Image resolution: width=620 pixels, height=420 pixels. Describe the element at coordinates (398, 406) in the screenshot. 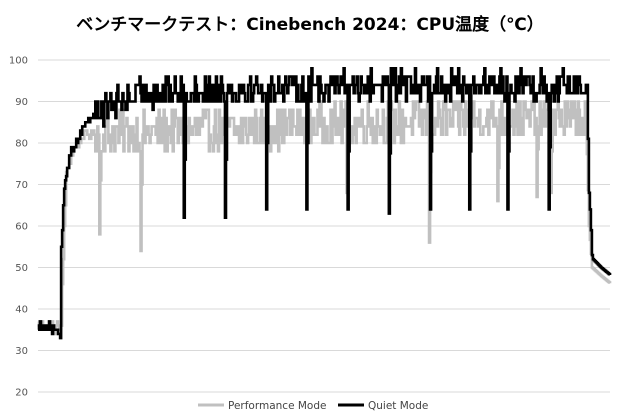

I see `legend-label: Quiet Mode` at that location.